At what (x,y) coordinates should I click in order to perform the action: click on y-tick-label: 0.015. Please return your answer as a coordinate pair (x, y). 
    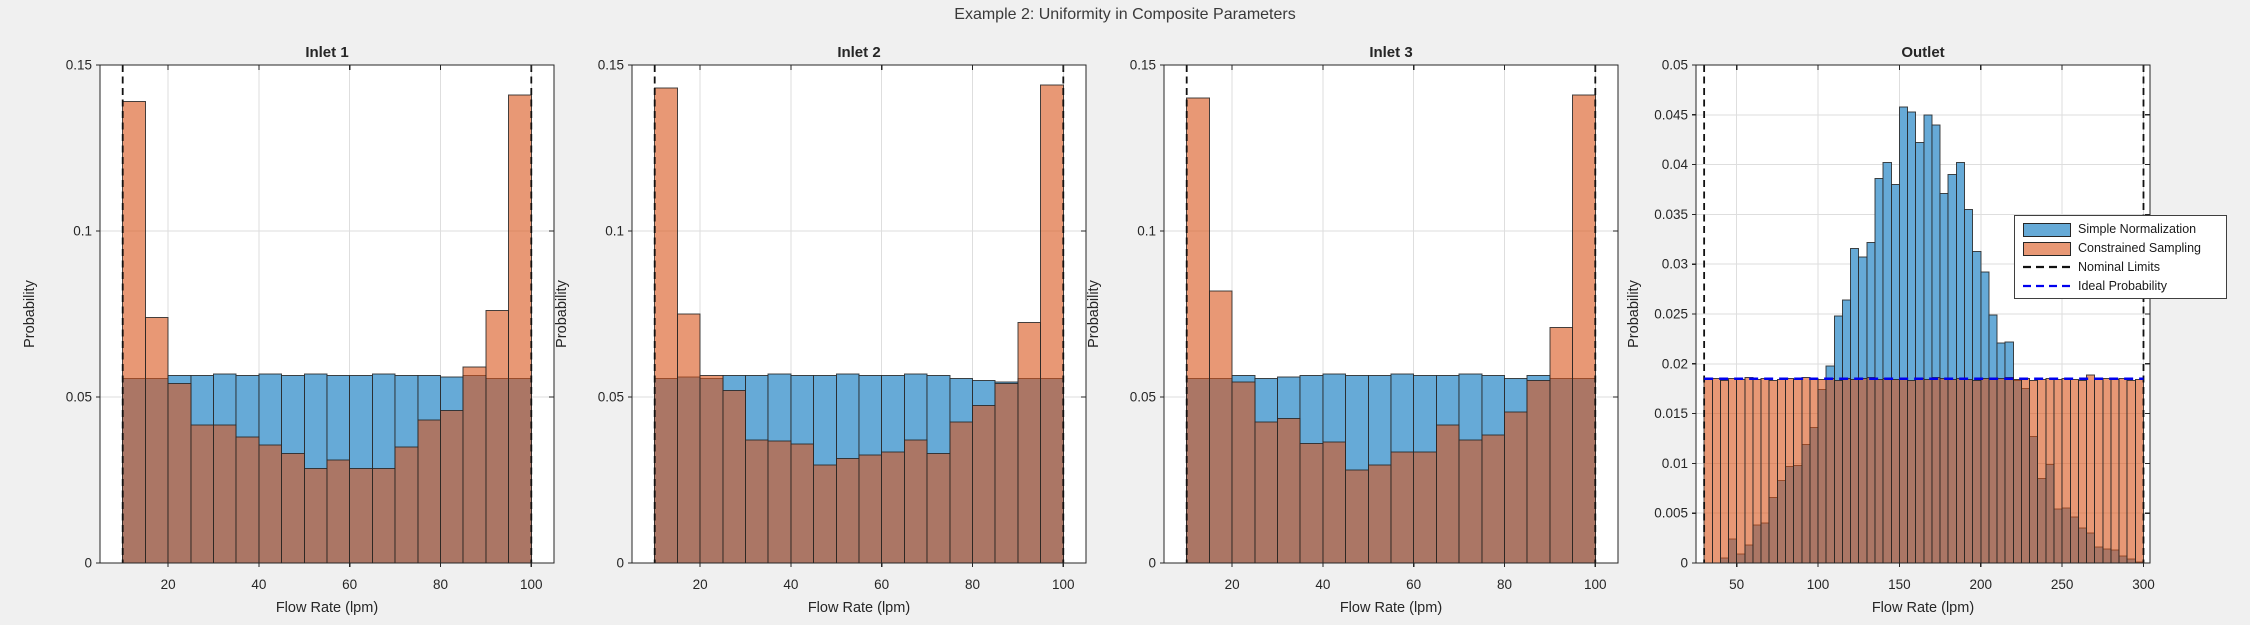
    Looking at the image, I should click on (1671, 413).